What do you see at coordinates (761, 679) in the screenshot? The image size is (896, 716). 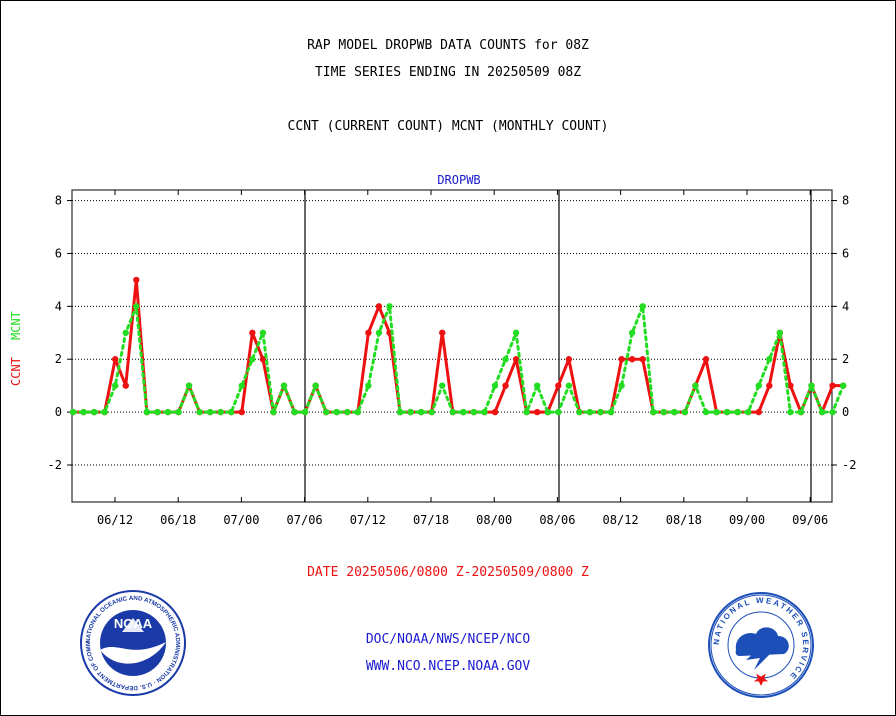 I see `nws-star-icon` at bounding box center [761, 679].